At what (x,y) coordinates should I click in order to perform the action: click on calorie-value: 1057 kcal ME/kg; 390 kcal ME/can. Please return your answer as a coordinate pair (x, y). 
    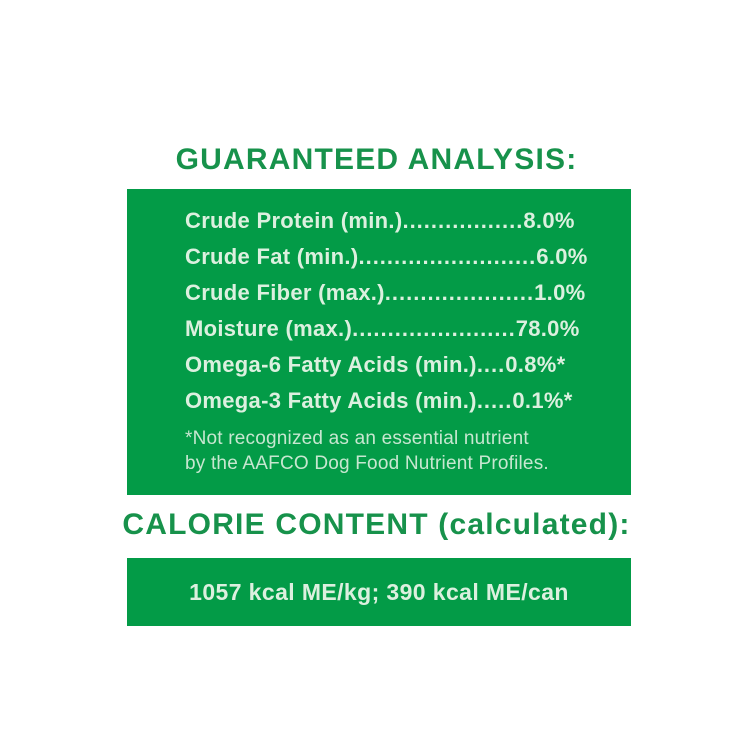
    Looking at the image, I should click on (379, 591).